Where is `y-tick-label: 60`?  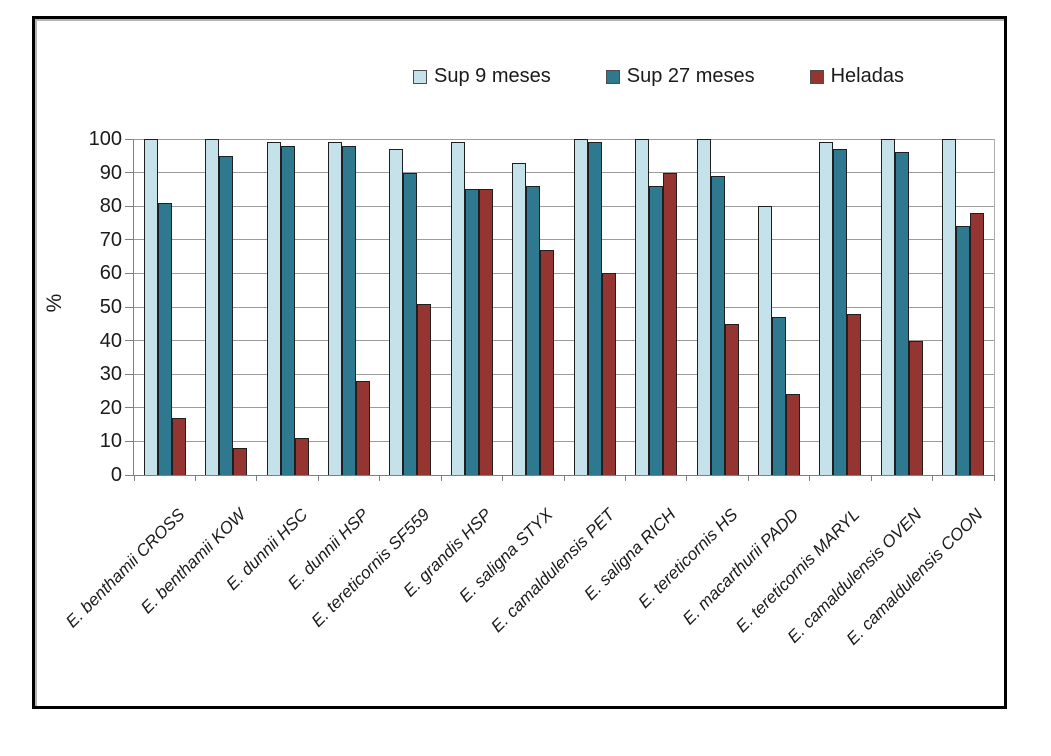
y-tick-label: 60 is located at coordinates (110, 273).